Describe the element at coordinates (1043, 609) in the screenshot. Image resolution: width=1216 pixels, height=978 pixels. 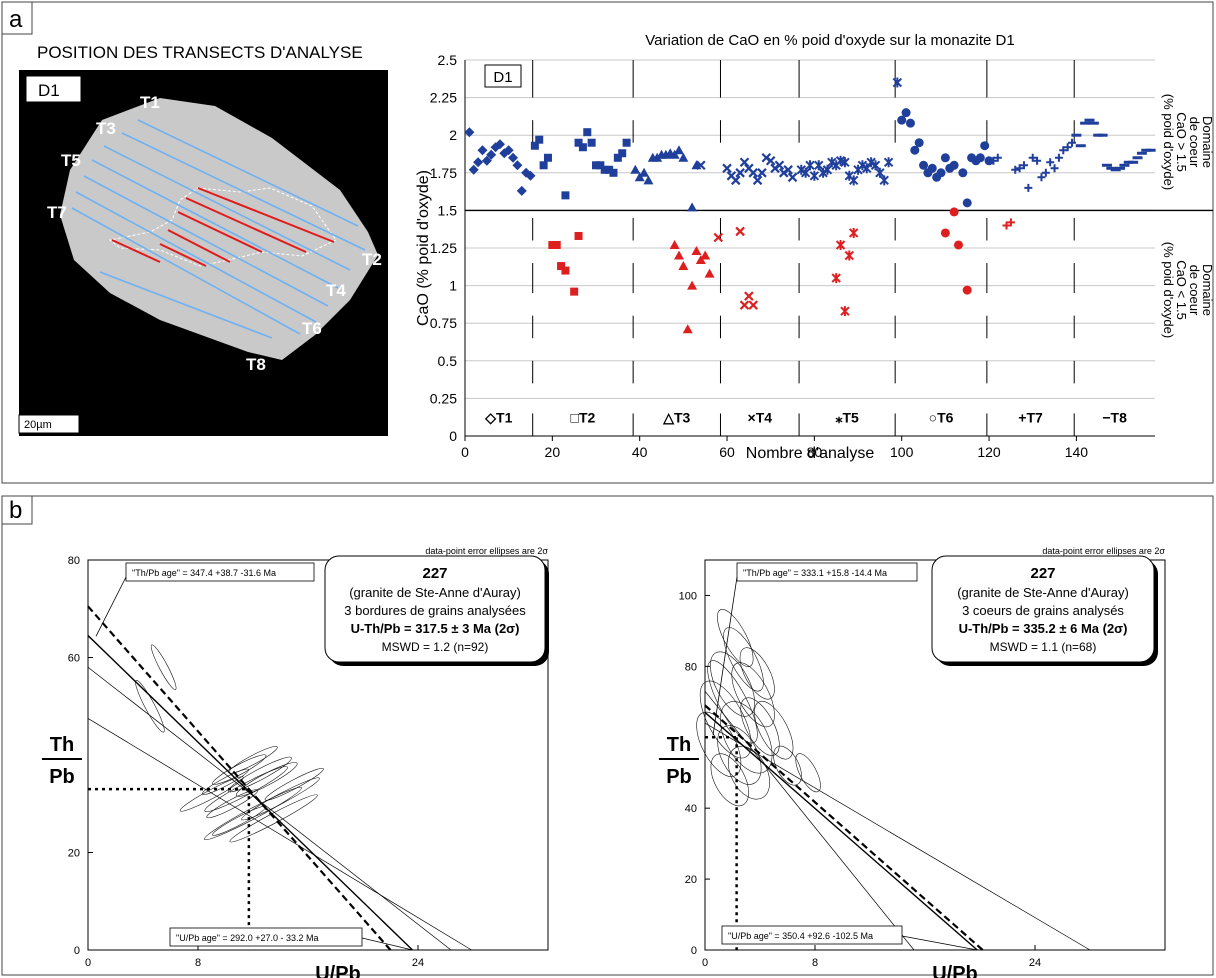
I see `isochron-info-box` at that location.